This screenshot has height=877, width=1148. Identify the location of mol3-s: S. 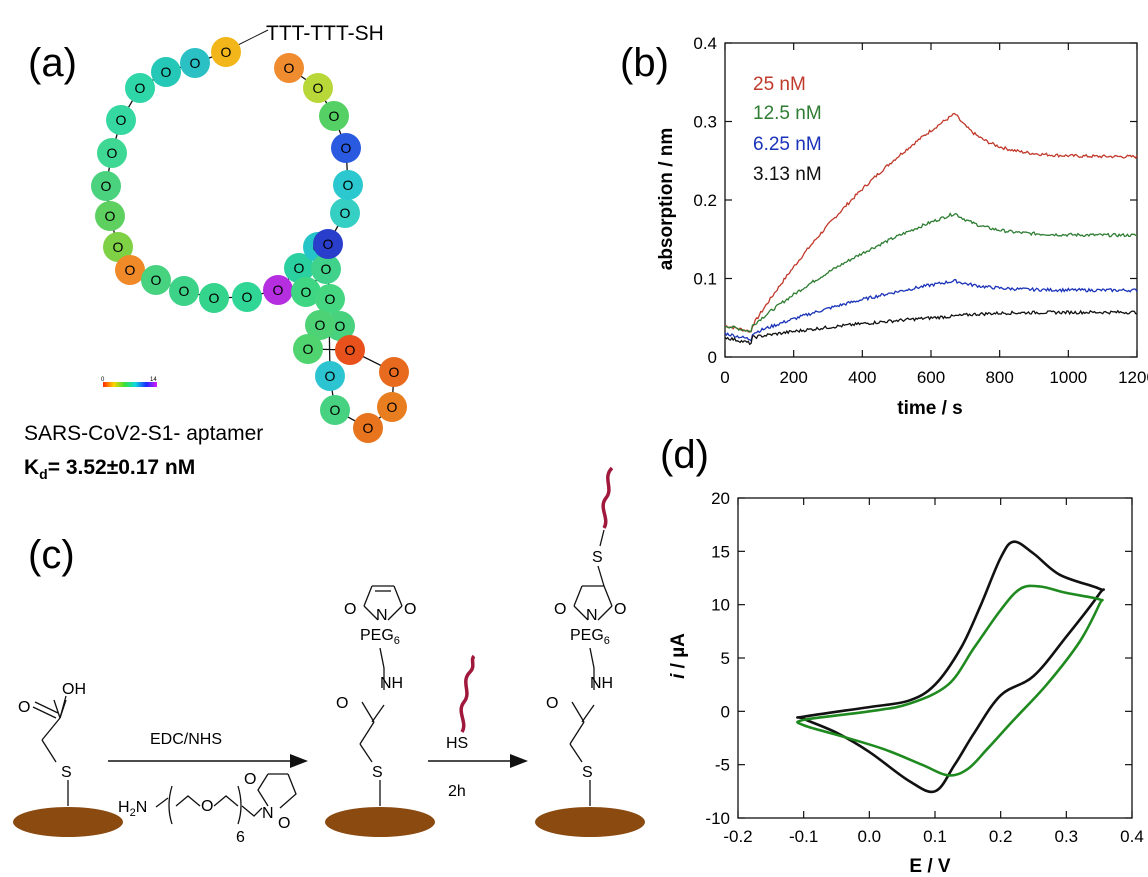
(587, 772).